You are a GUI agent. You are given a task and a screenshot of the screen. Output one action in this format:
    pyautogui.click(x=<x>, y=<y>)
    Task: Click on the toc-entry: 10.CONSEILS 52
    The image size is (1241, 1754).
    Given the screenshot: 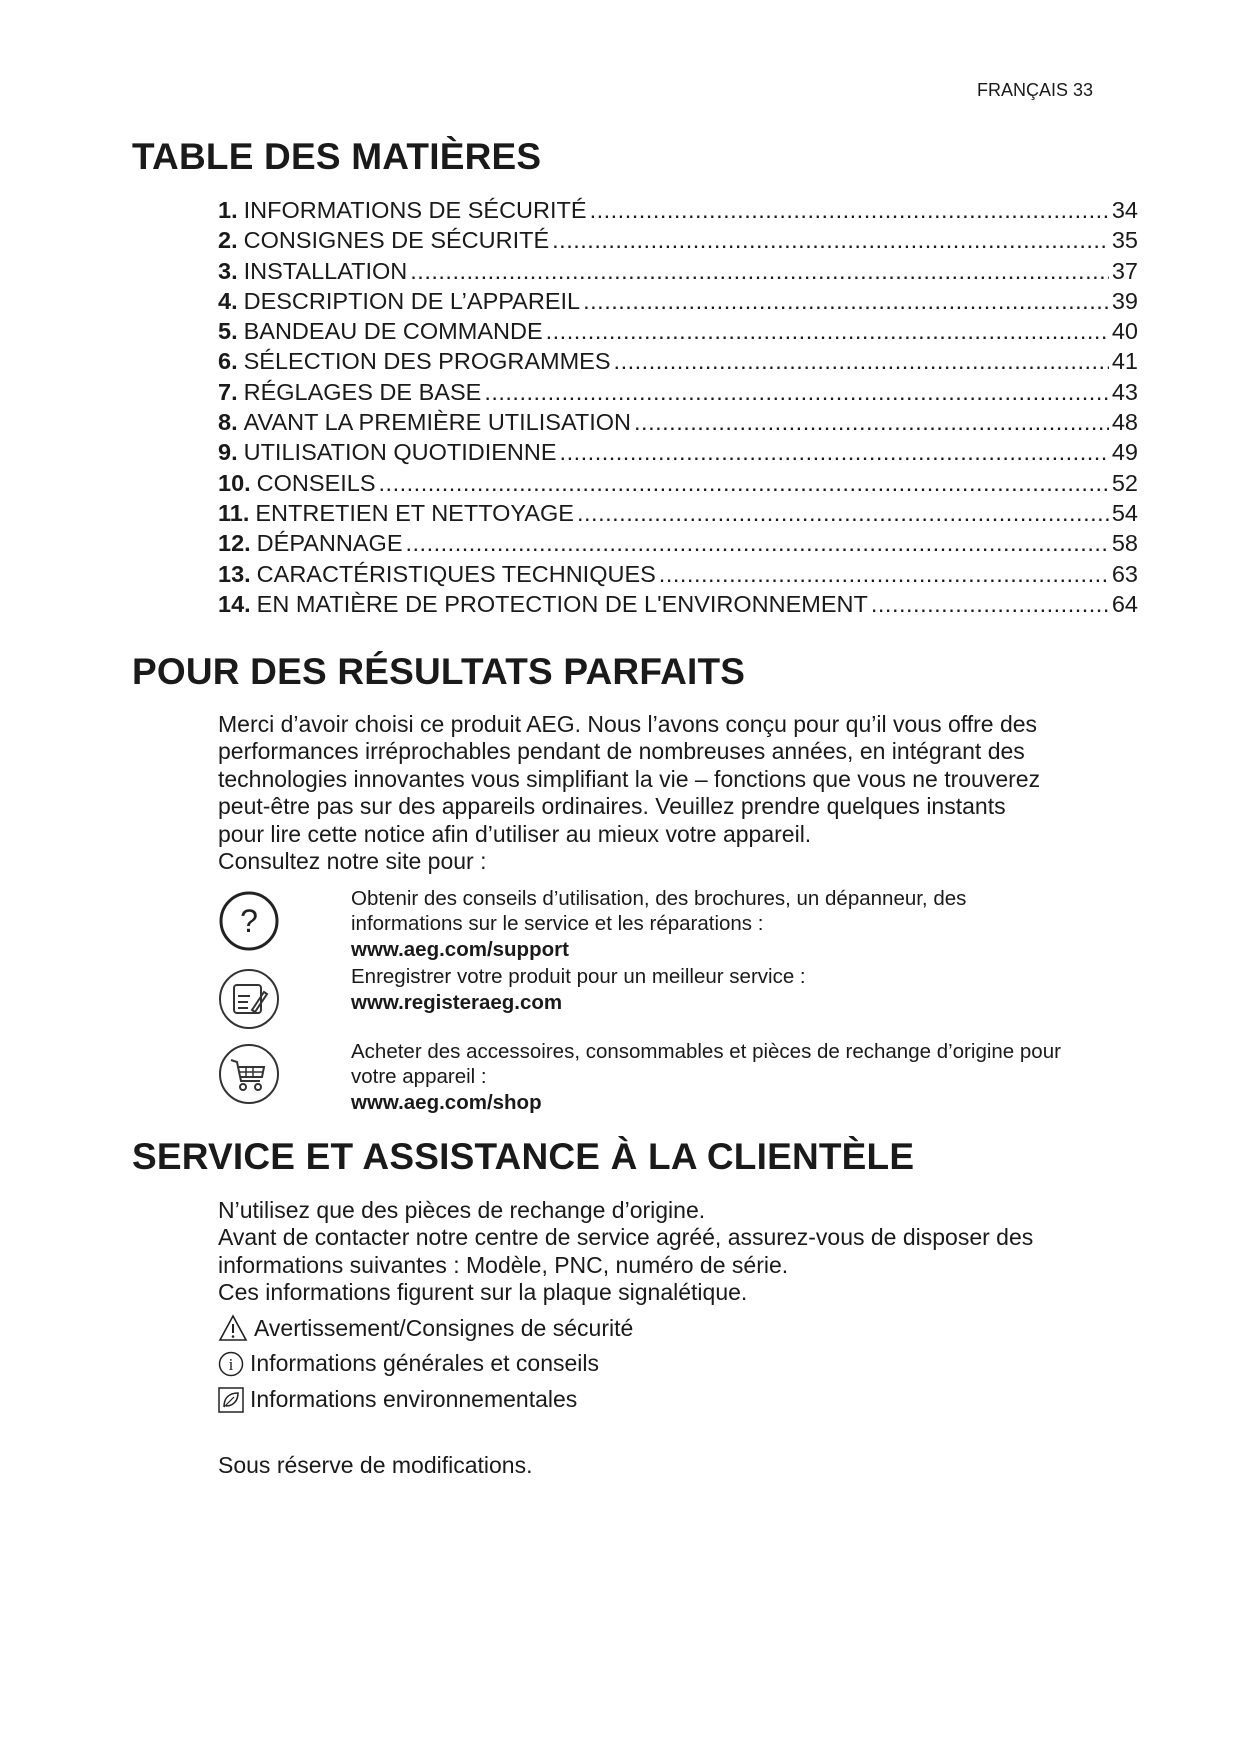 What is the action you would take?
    pyautogui.click(x=678, y=485)
    